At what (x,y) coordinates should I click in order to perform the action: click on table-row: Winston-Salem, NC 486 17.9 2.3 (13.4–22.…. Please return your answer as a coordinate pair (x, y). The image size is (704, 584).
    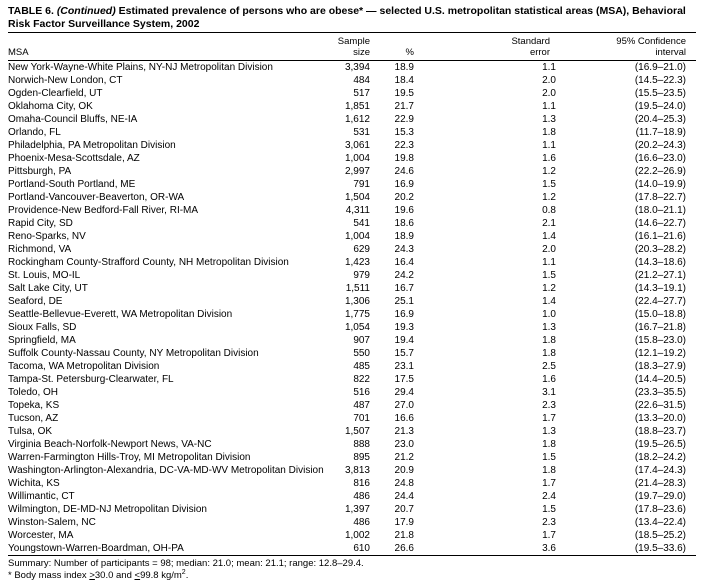
    Looking at the image, I should click on (352, 522).